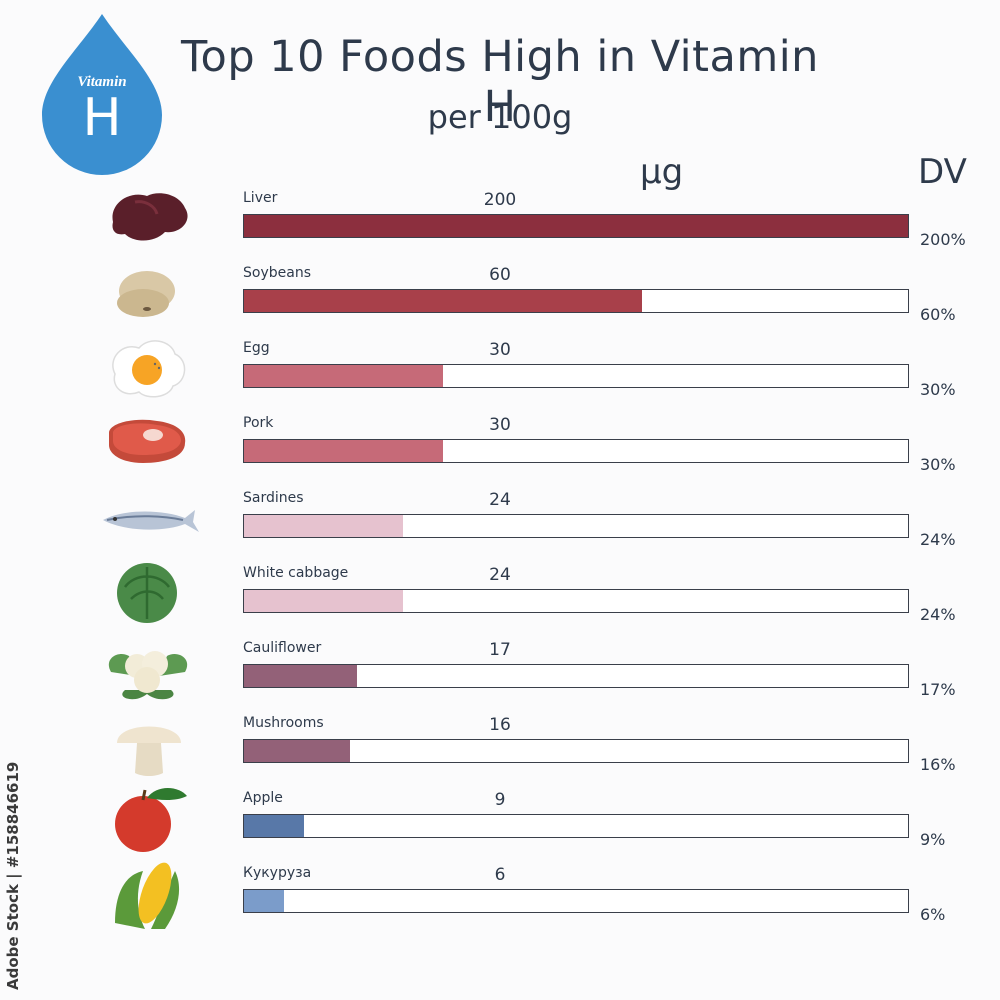 This screenshot has height=1000, width=1000. What do you see at coordinates (942, 172) in the screenshot?
I see `dv-label: DV` at bounding box center [942, 172].